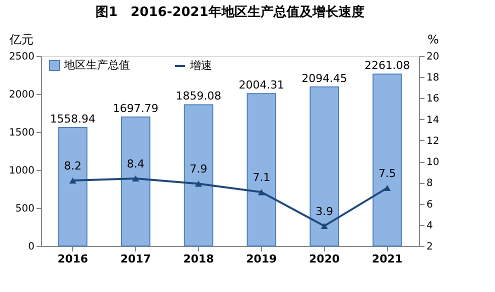 The width and height of the screenshot is (495, 292). I want to click on y2-tick-label: 6, so click(429, 204).